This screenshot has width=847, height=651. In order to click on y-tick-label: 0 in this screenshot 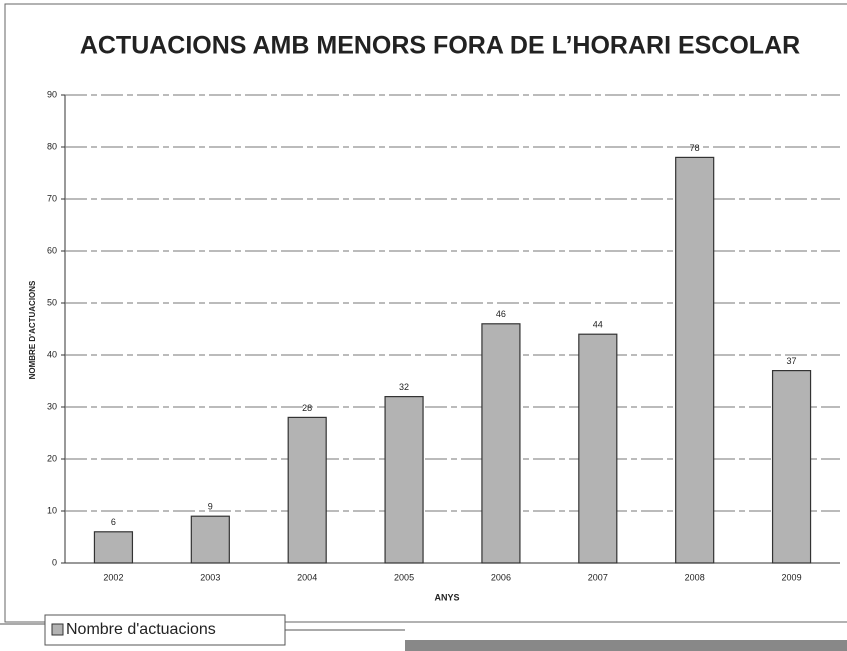, I will do `click(54, 562)`.